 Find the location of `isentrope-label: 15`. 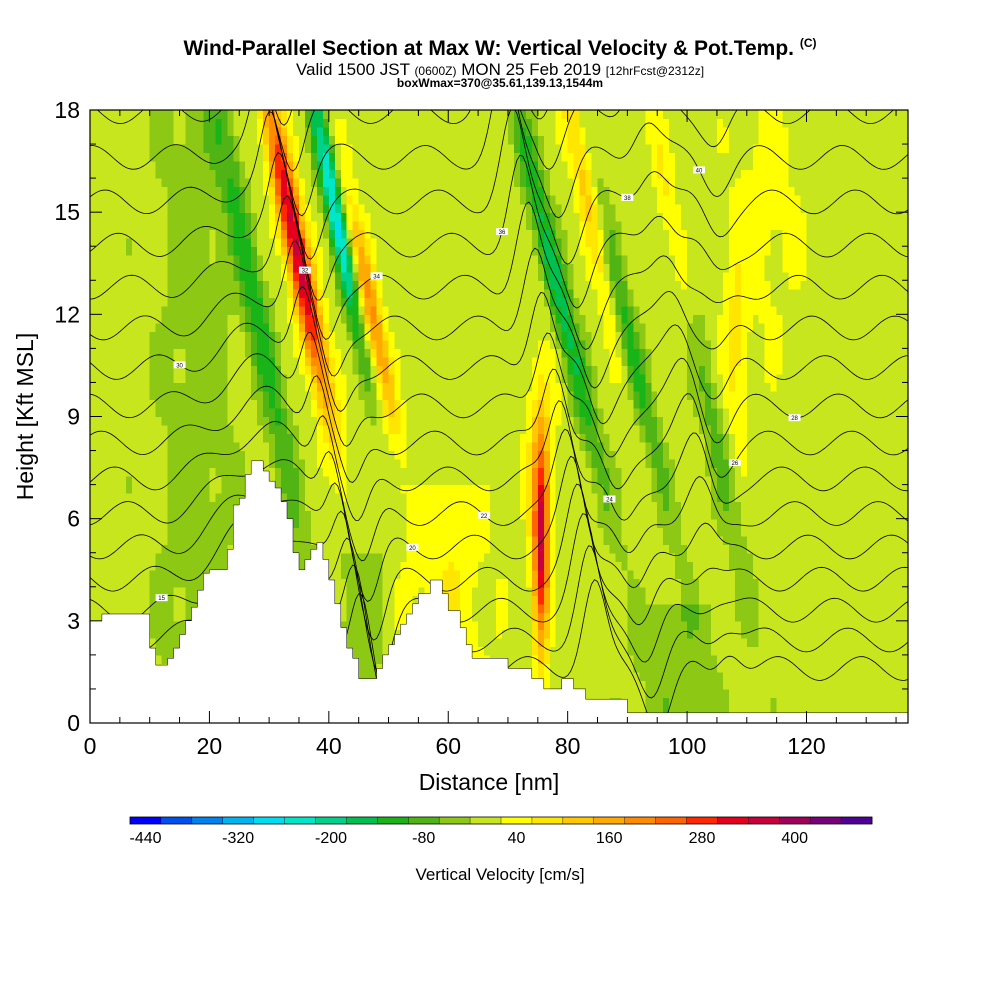

isentrope-label: 15 is located at coordinates (161, 599).